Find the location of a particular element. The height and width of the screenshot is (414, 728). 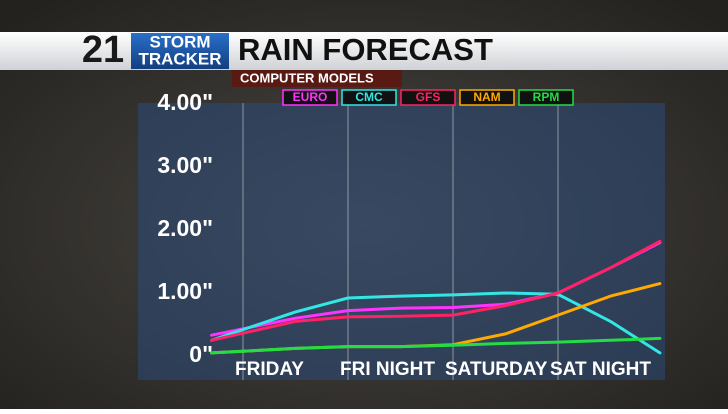

legend-label: NAM is located at coordinates (486, 97).